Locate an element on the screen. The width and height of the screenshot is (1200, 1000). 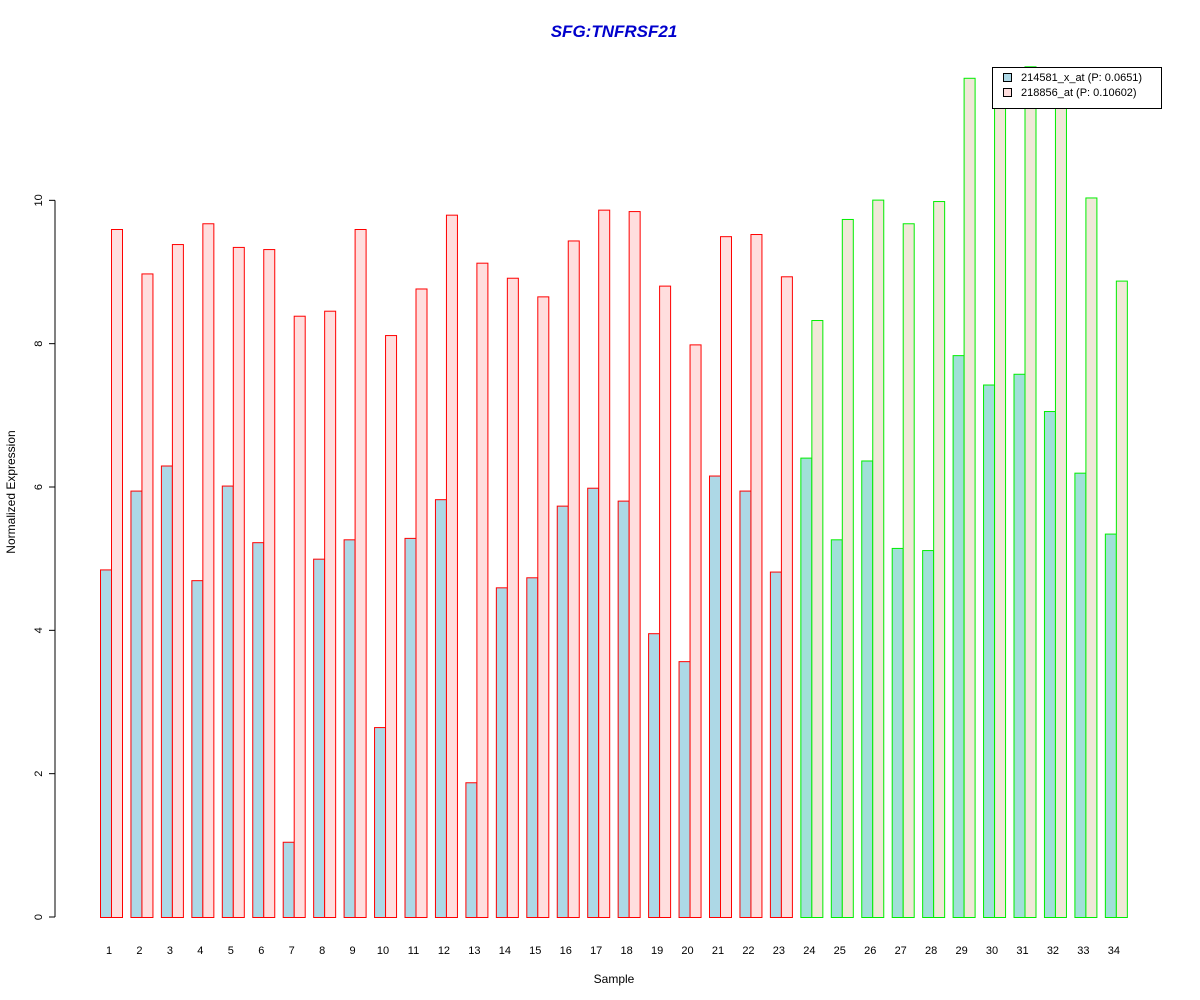
x-tick-label: 29 is located at coordinates (961, 951).